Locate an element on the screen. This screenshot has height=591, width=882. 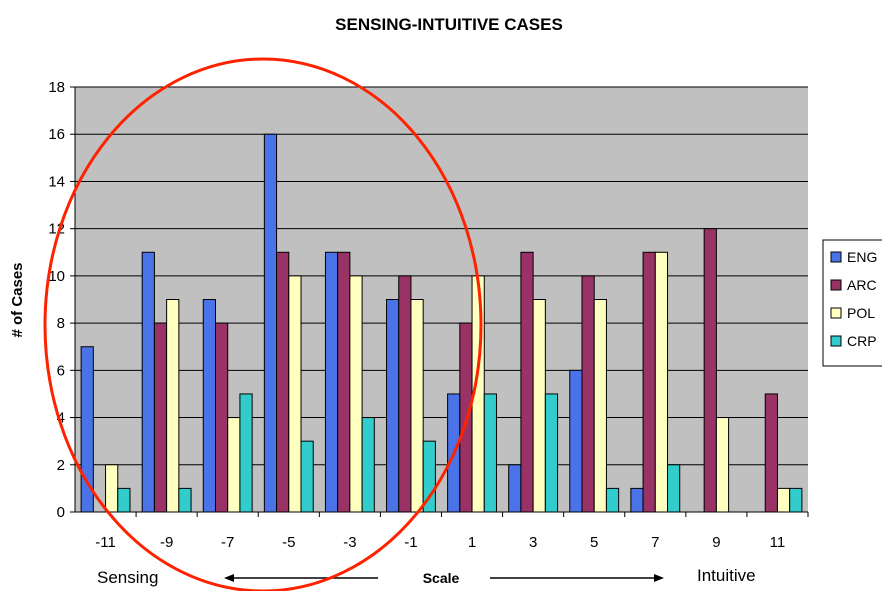
bar-eng--5 is located at coordinates (270, 323).